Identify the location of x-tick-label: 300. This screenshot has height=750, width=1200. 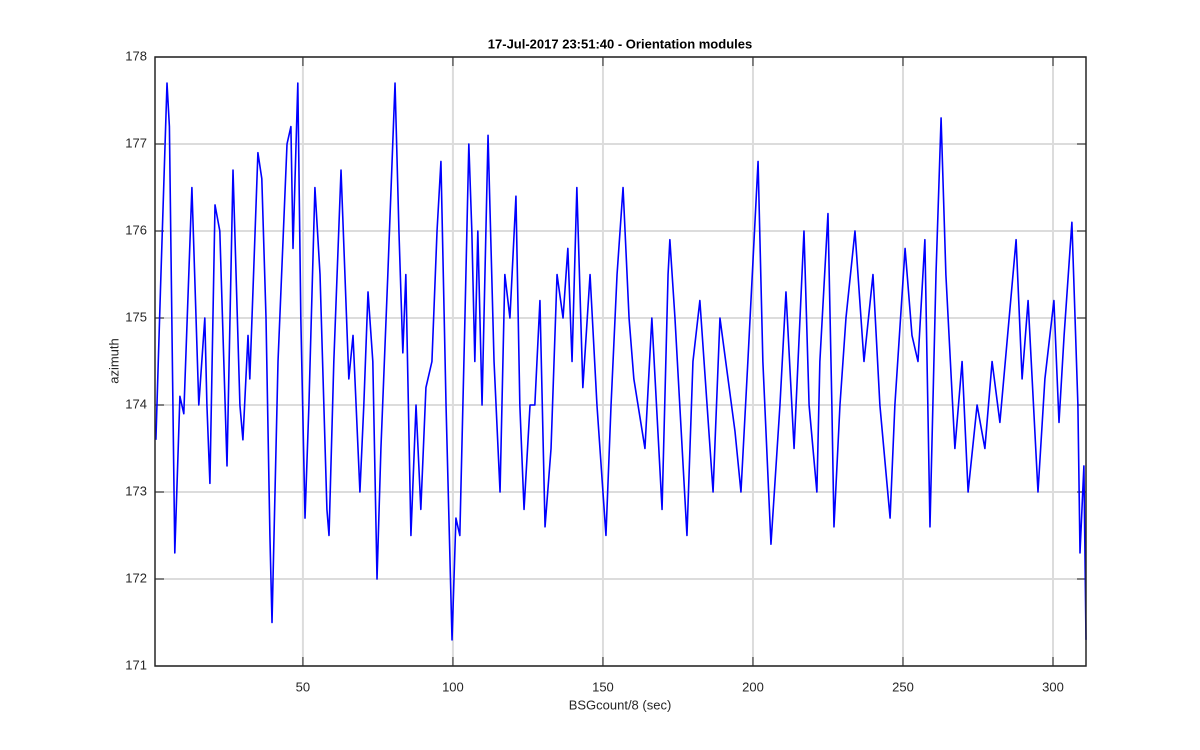
(1053, 686).